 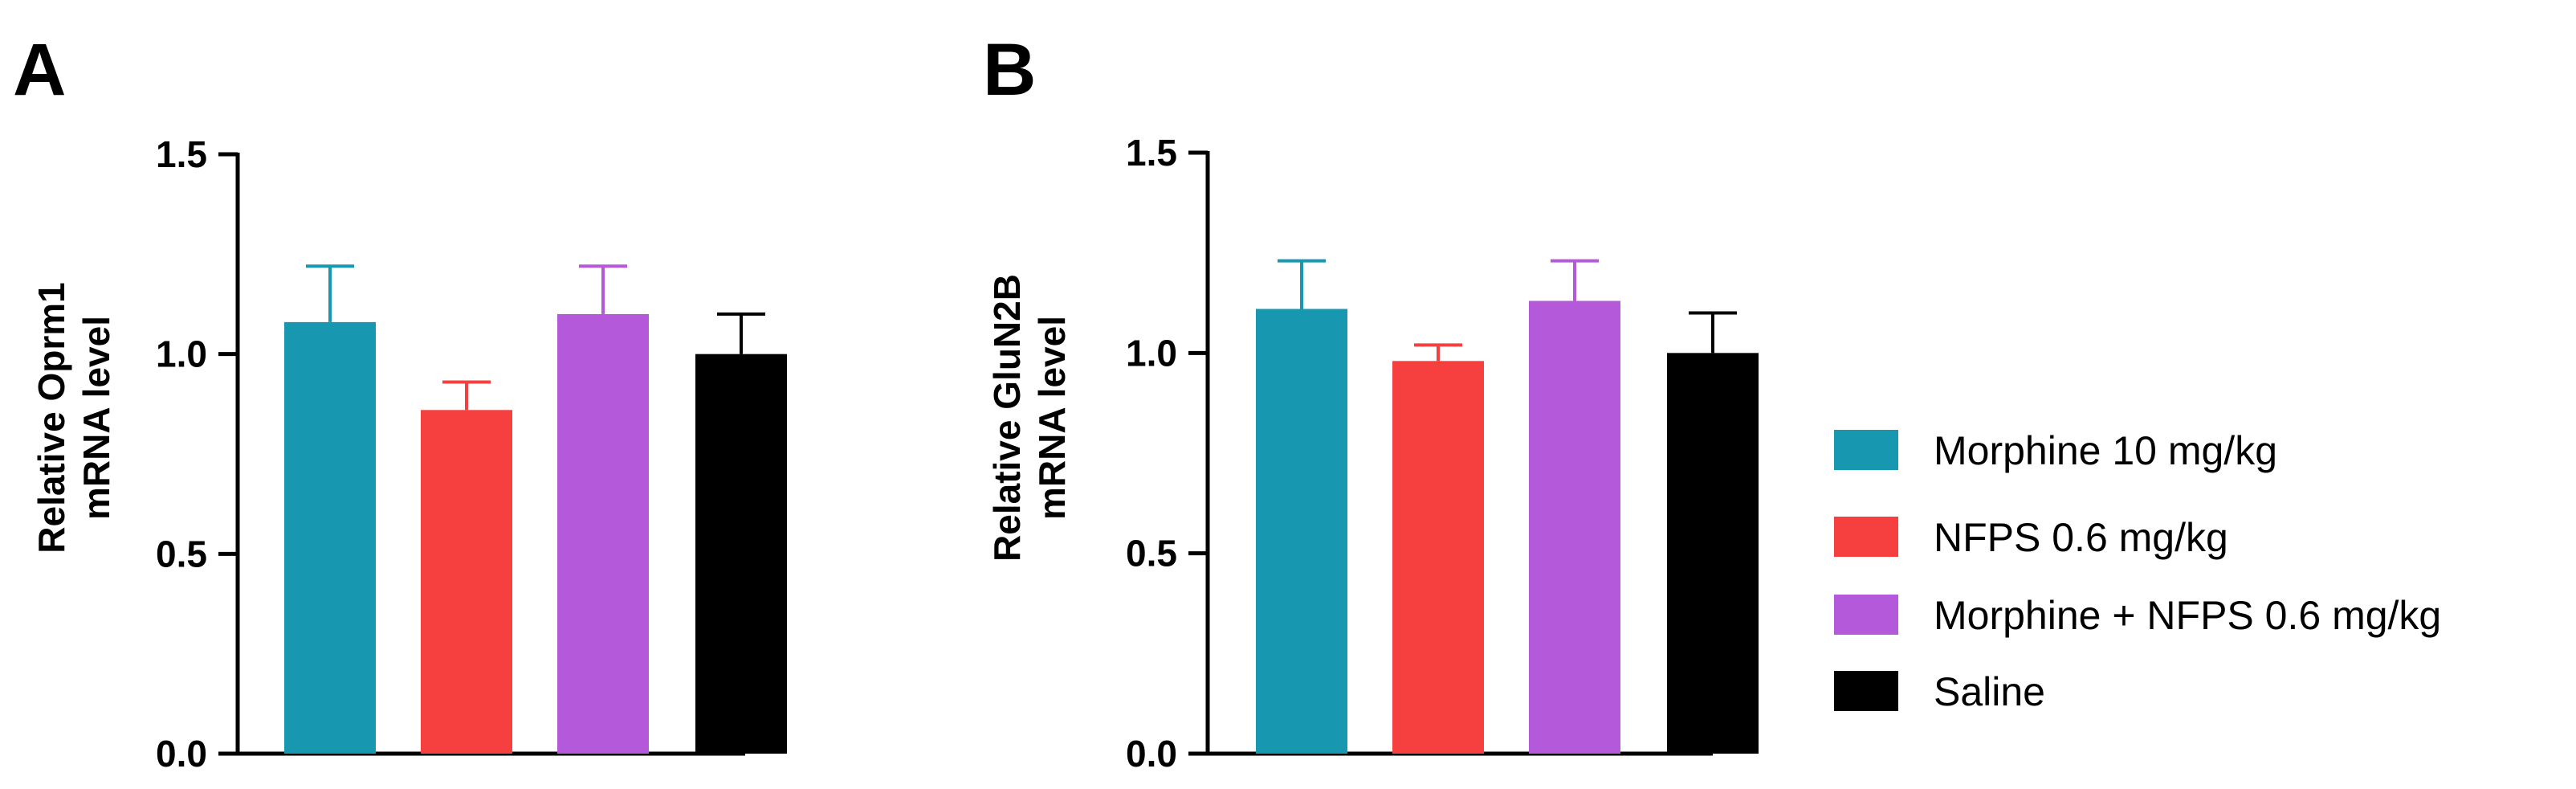 What do you see at coordinates (1151, 754) in the screenshot?
I see `panel-b-ytick-label: 0.0` at bounding box center [1151, 754].